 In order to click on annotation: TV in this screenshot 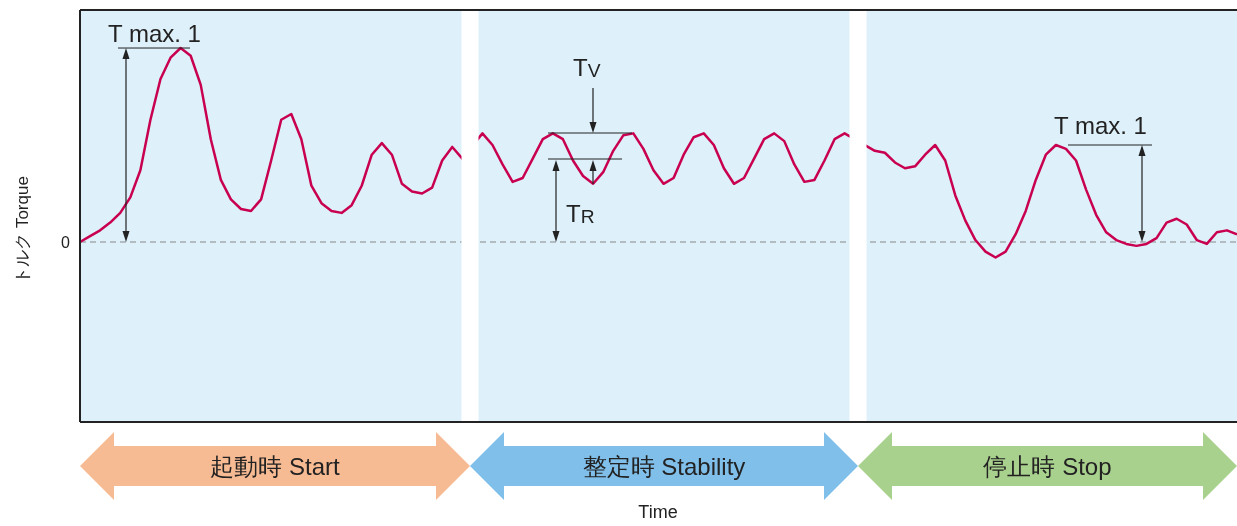, I will do `click(587, 67)`.